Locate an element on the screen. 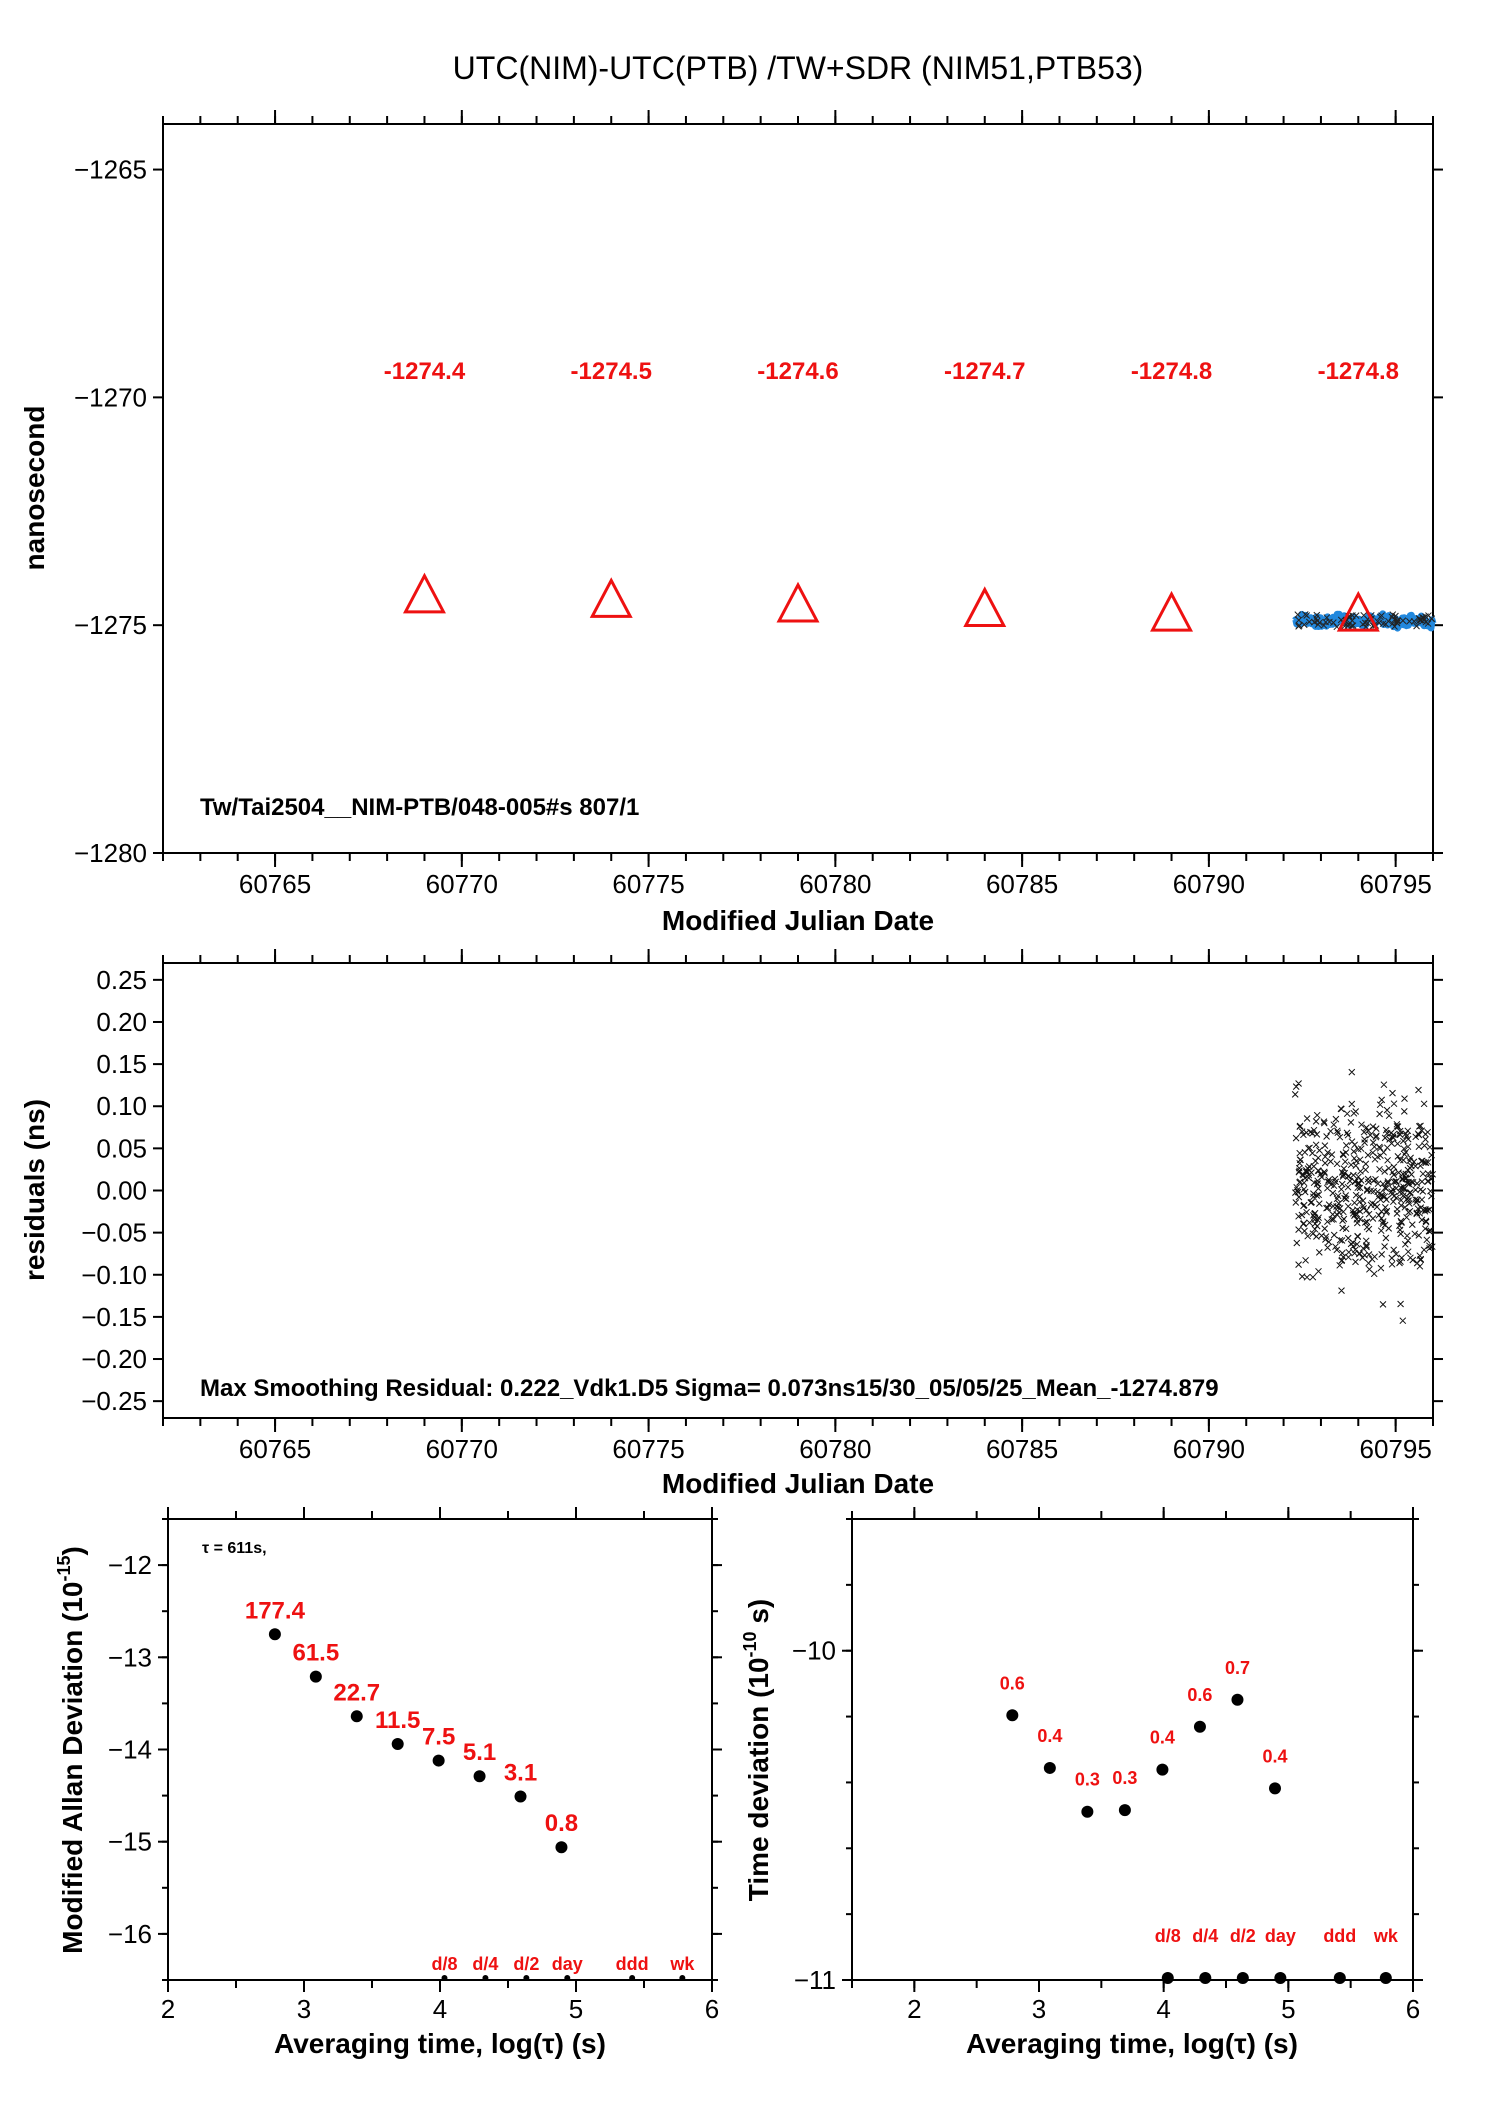 The image size is (1488, 2105). residuals-x-tick-label: 60795 is located at coordinates (1395, 1449).